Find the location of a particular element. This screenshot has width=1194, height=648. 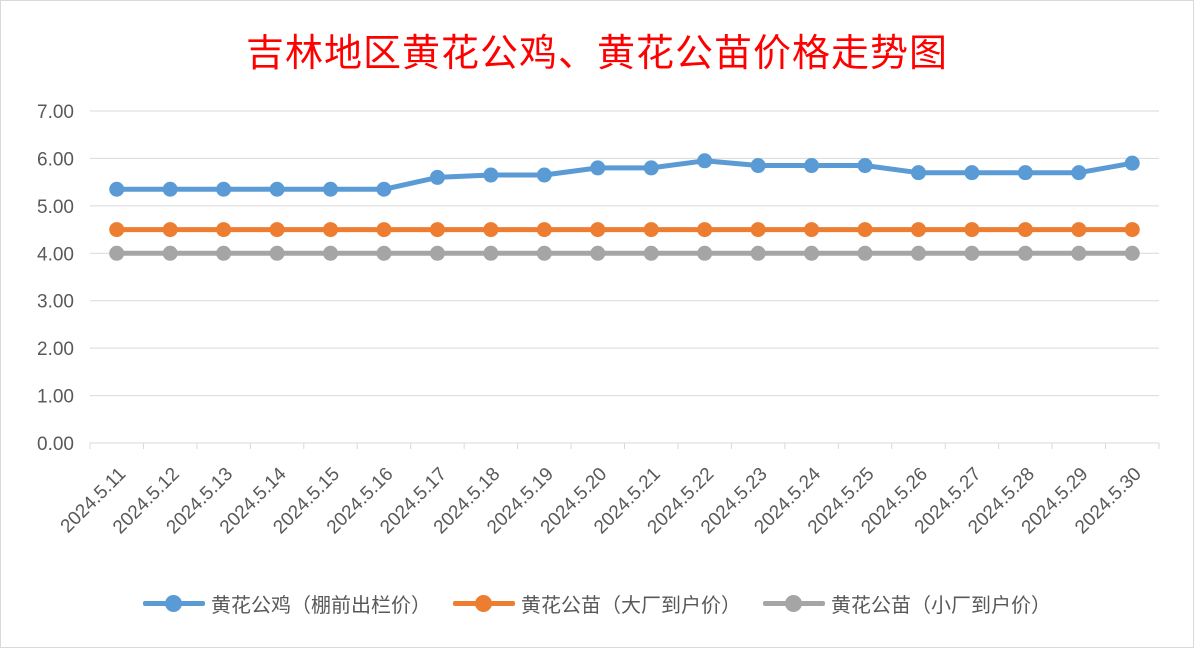

y-tick-label-1: 1.00 is located at coordinates (55, 397).